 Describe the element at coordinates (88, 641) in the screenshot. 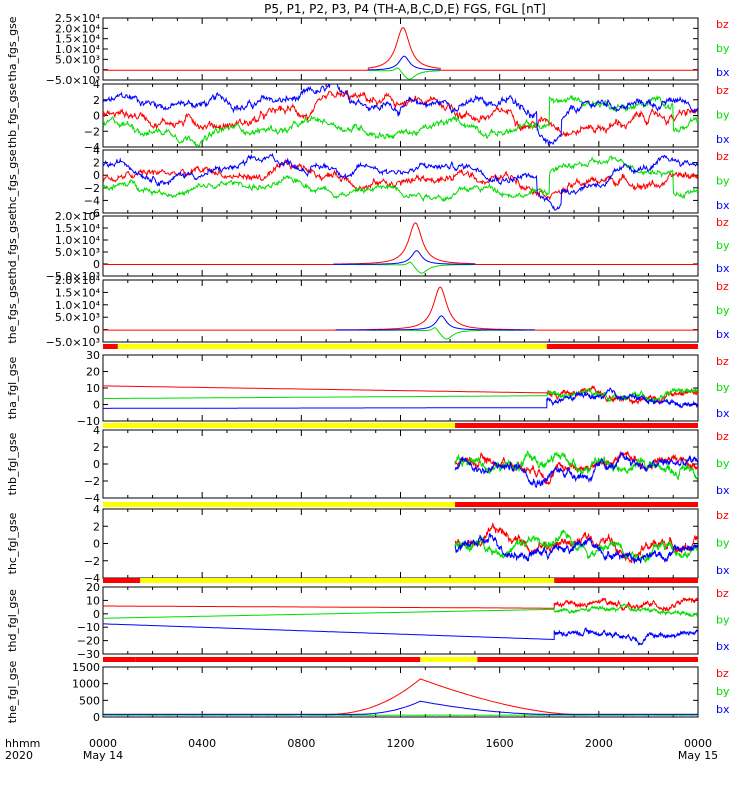

I see `y-tick-label: −20` at that location.